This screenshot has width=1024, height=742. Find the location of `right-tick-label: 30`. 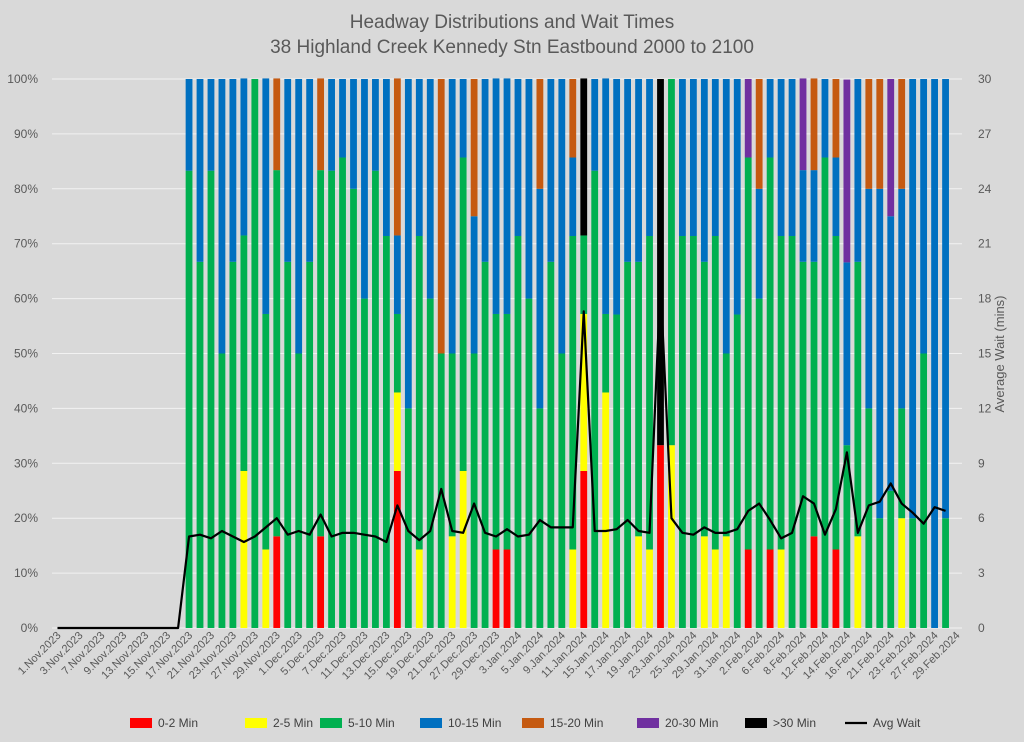

right-tick-label: 30 is located at coordinates (985, 79).